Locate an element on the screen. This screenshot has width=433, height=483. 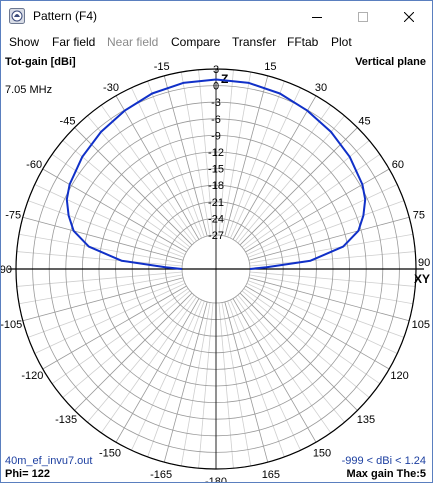
ring-label: -9 is located at coordinates (216, 136).